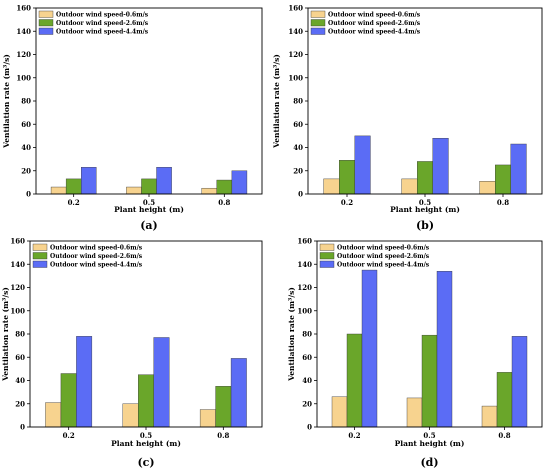 This screenshot has height=472, width=550. I want to click on legend-entry: Outdoor wind speed-0.6m/s, so click(374, 15).